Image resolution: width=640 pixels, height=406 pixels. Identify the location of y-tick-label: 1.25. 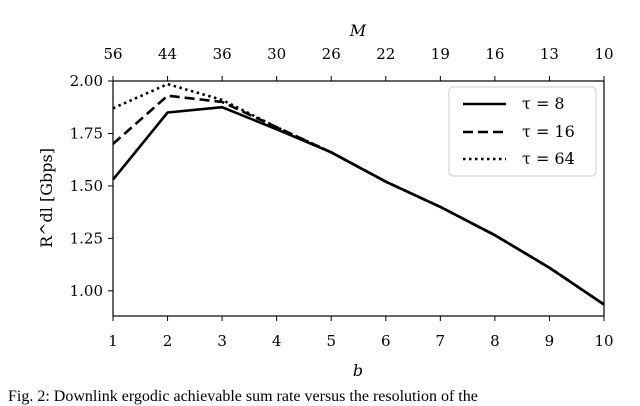
(86, 238).